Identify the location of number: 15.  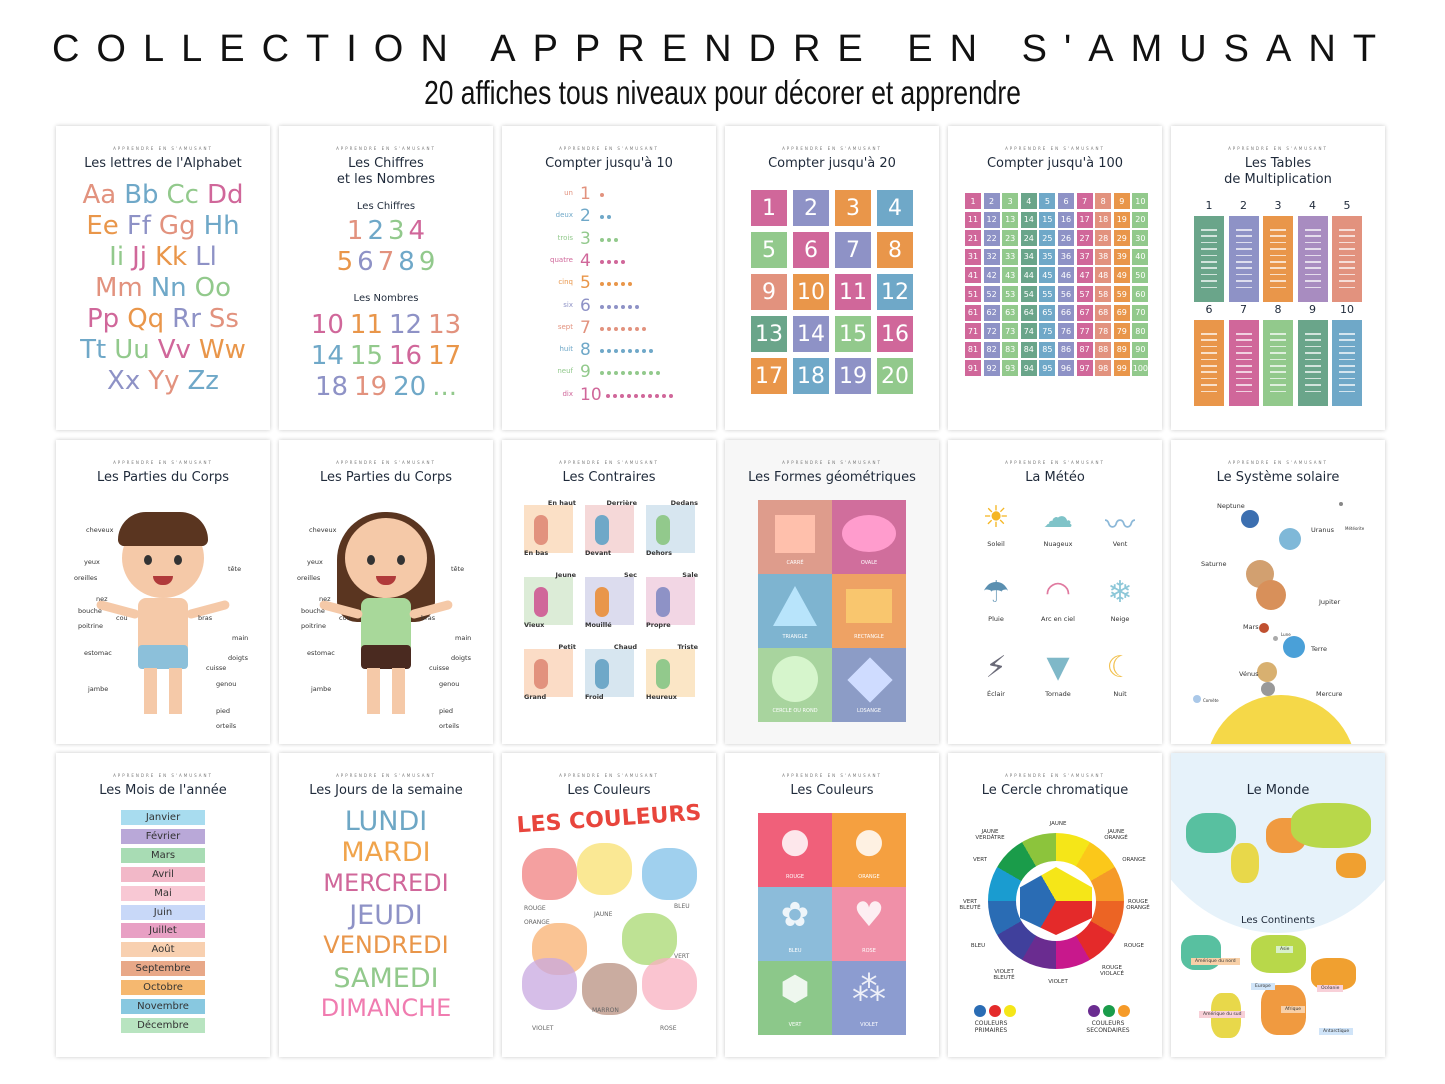
(366, 356).